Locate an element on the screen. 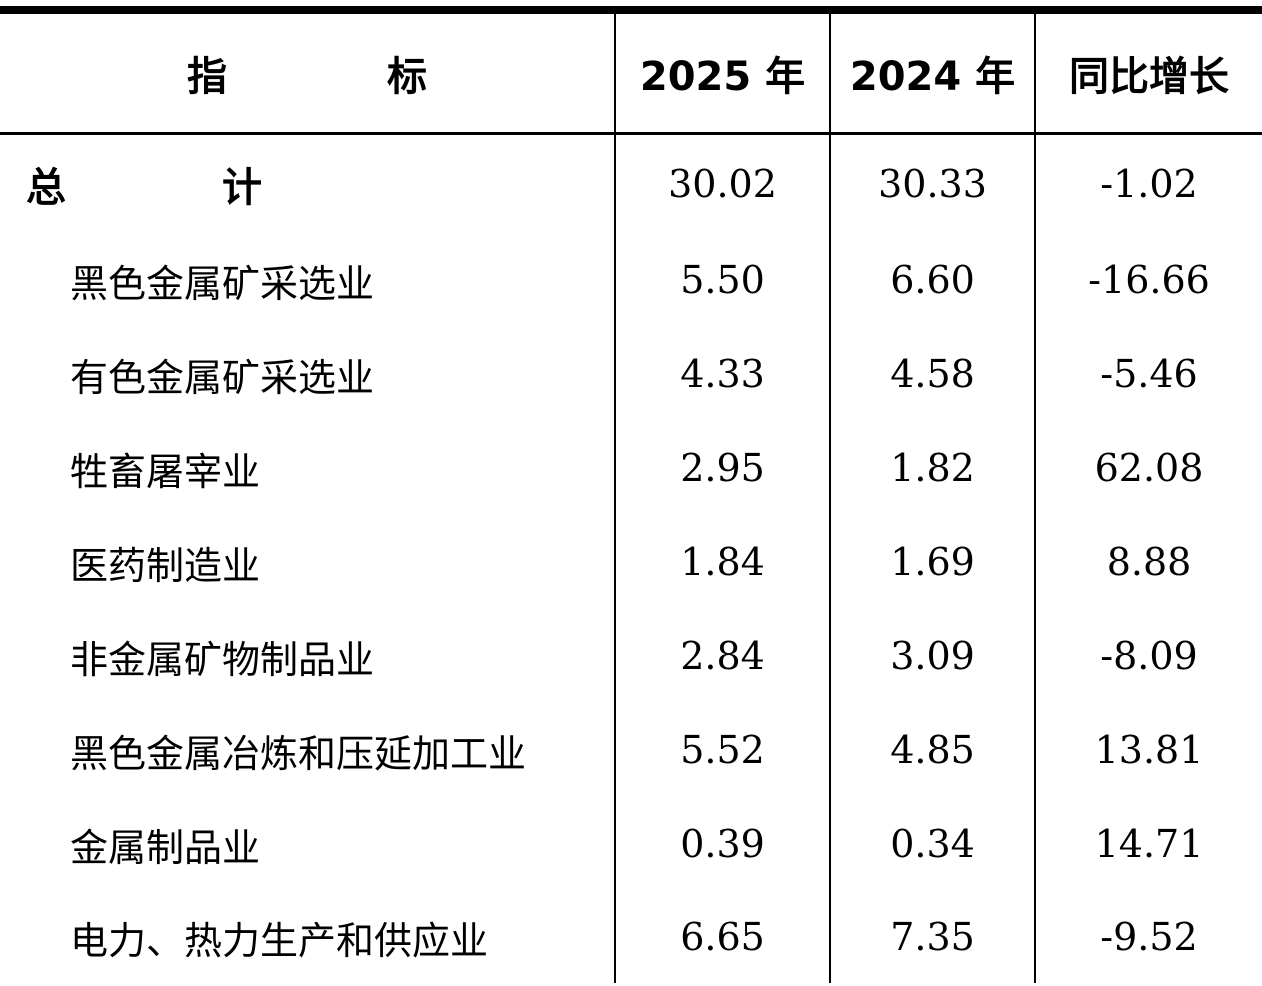  row-growth: -9.52 is located at coordinates (1148, 937).